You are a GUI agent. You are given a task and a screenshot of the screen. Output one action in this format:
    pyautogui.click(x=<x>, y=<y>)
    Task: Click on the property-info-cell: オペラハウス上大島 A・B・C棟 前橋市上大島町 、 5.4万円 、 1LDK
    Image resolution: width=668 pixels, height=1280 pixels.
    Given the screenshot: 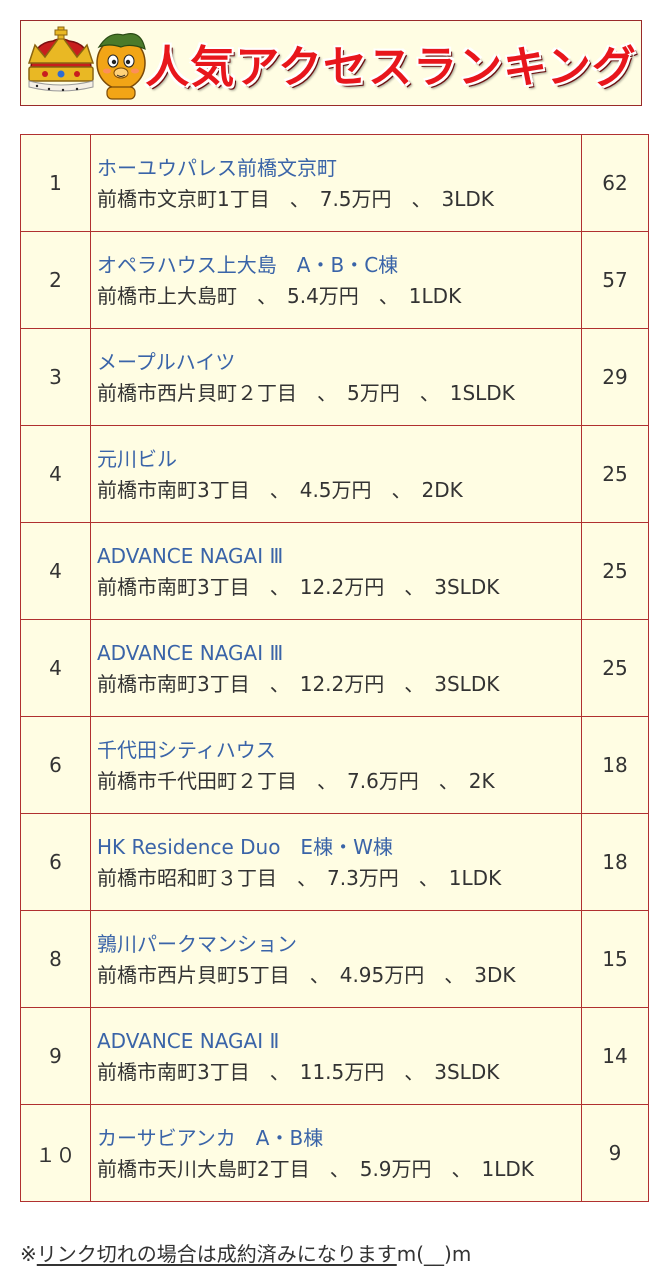 What is the action you would take?
    pyautogui.click(x=336, y=280)
    